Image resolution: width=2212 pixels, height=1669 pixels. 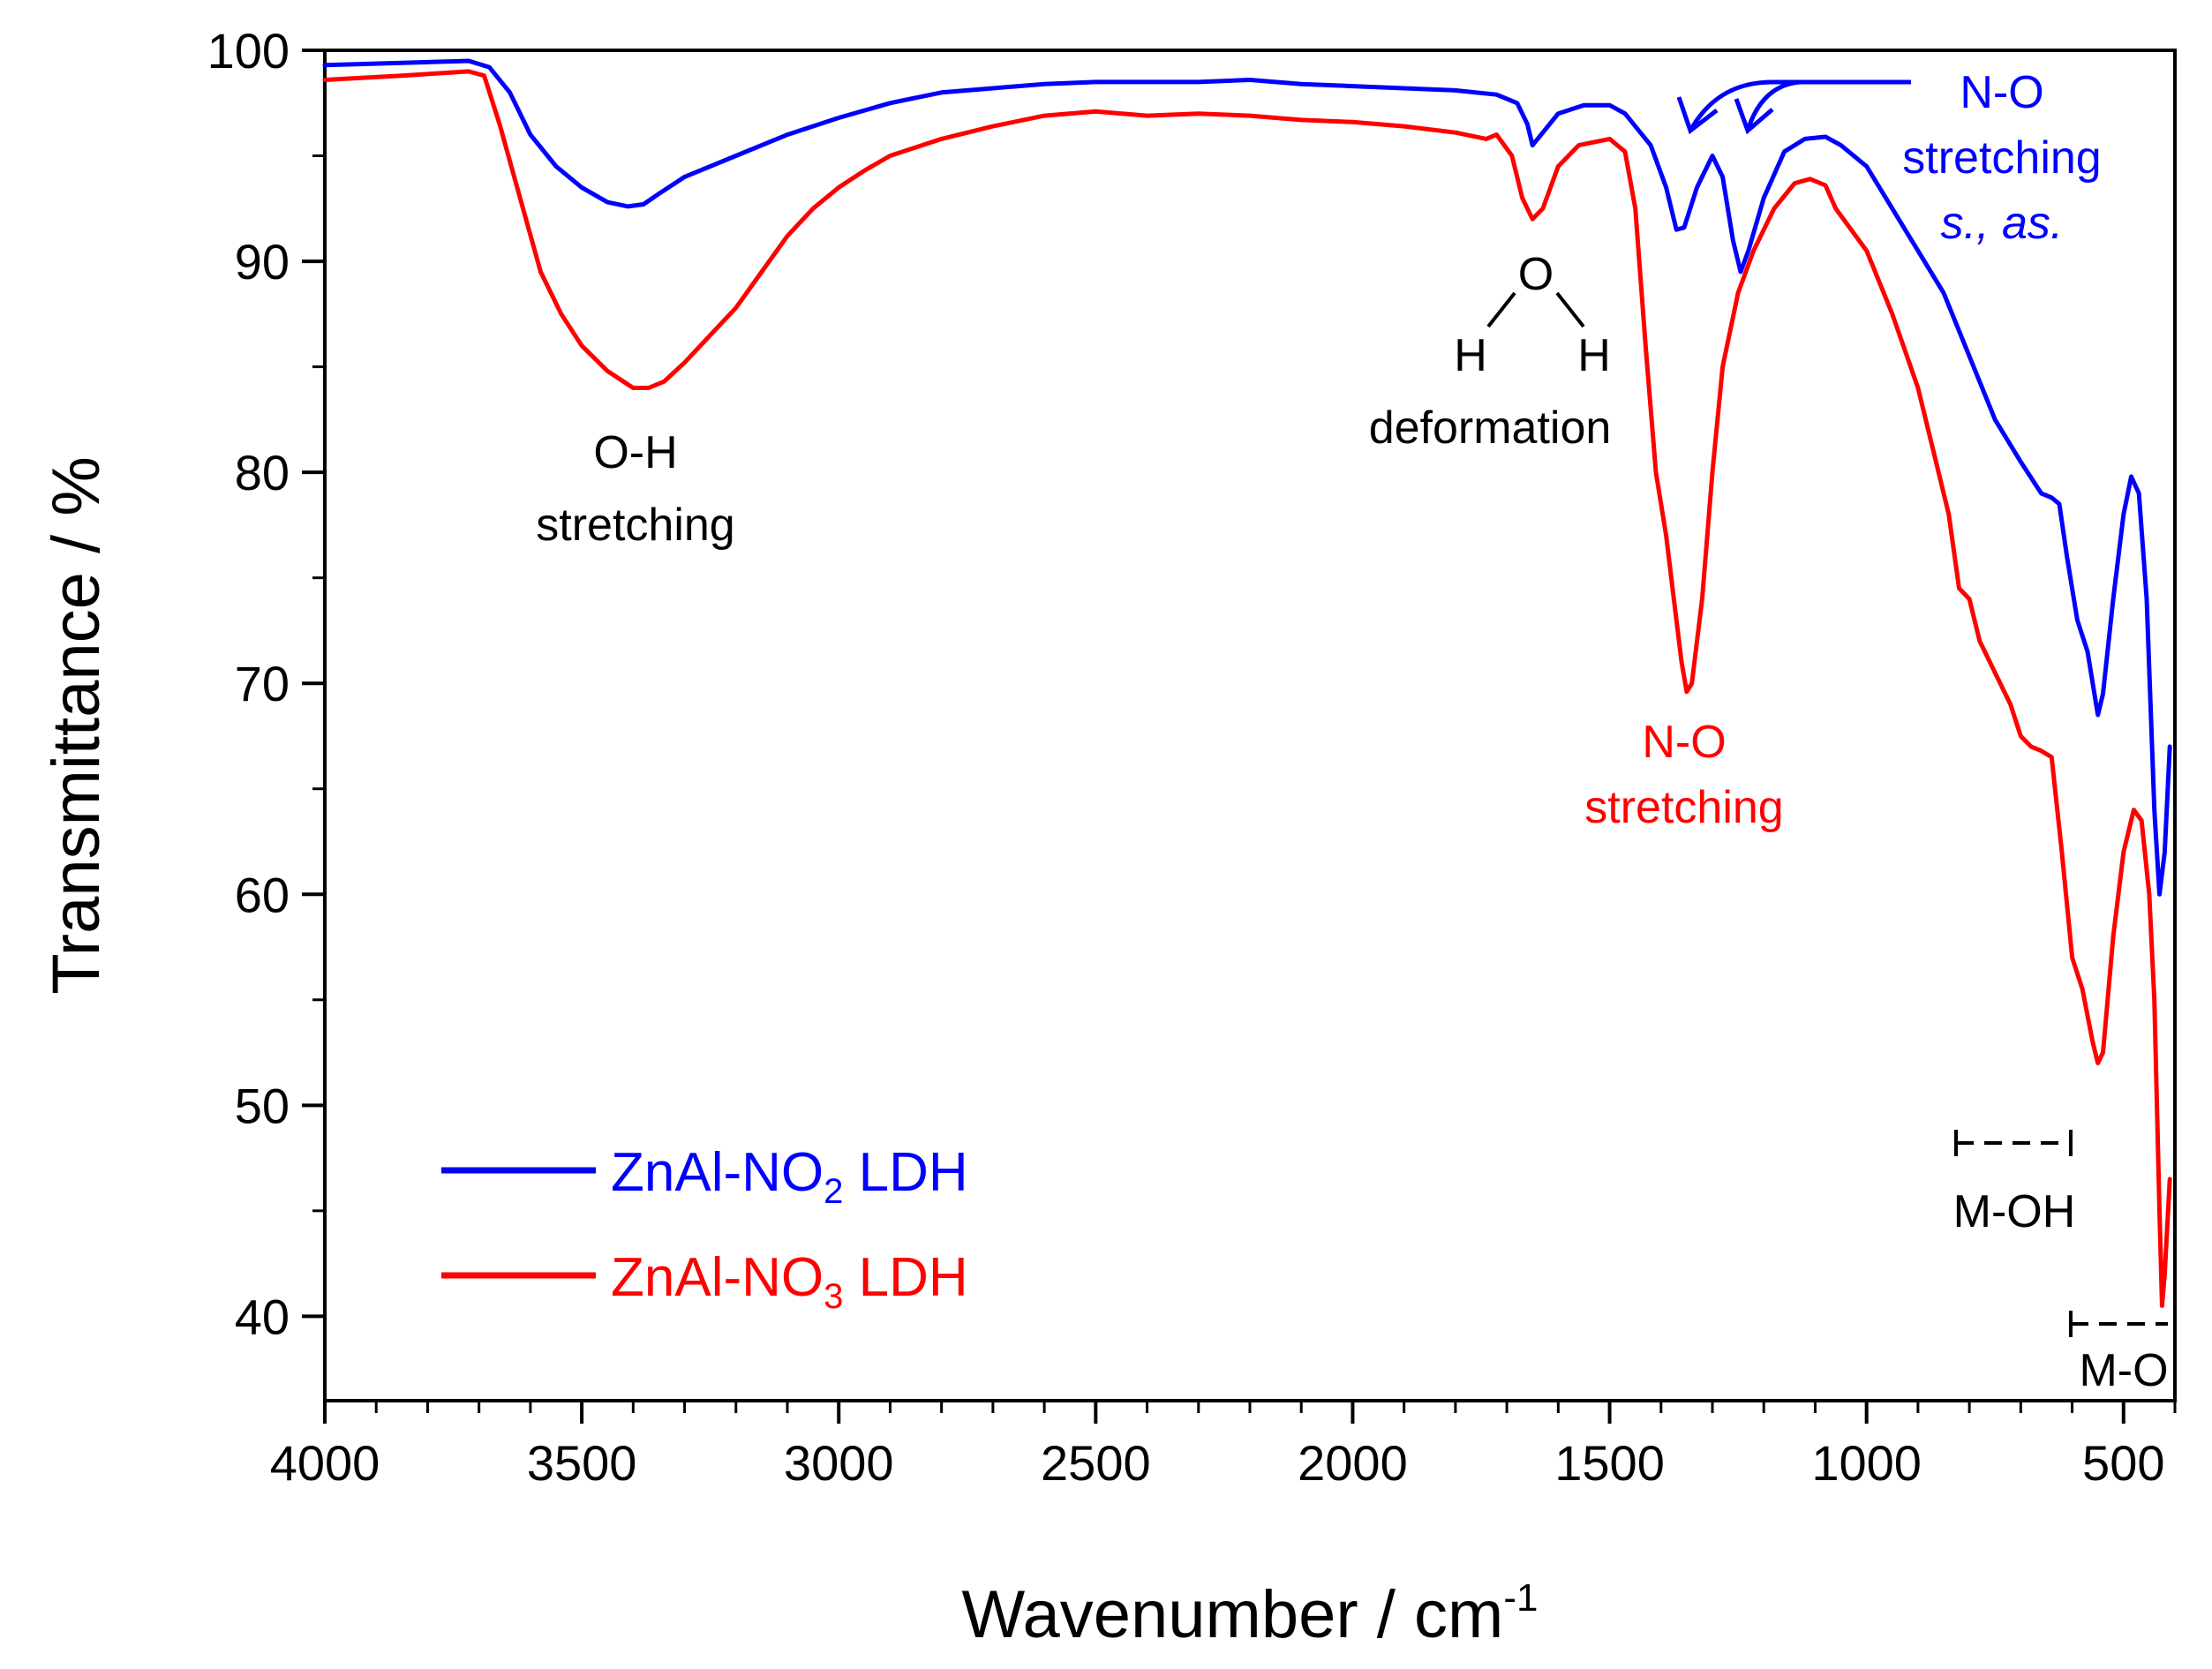 What do you see at coordinates (248, 51) in the screenshot?
I see `y-tick-label: 100` at bounding box center [248, 51].